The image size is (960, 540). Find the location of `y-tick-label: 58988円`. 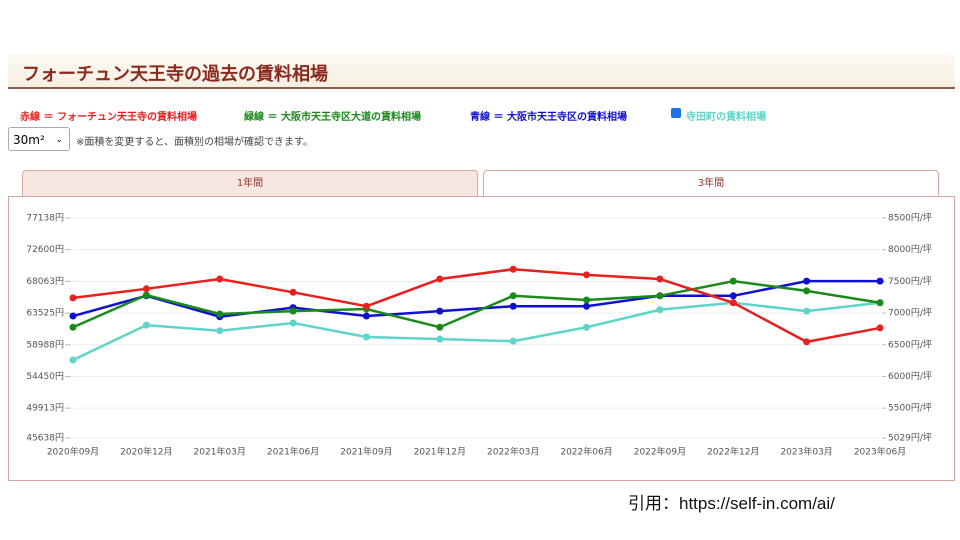

y-tick-label: 58988円 is located at coordinates (45, 344).